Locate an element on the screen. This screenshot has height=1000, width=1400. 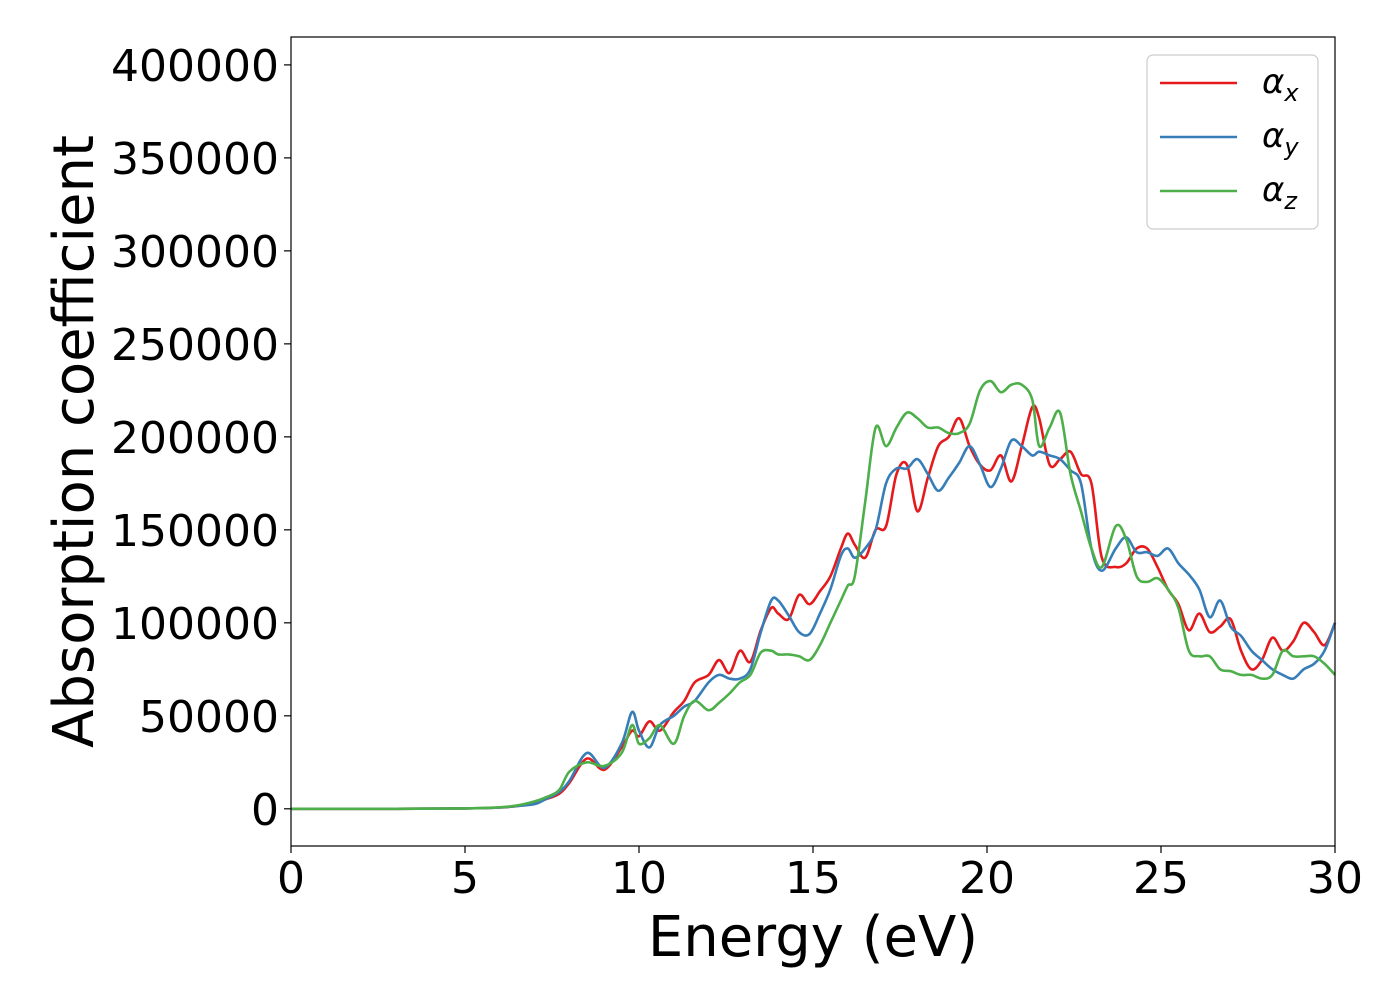
y-tick-label: 100000 is located at coordinates (195, 624).